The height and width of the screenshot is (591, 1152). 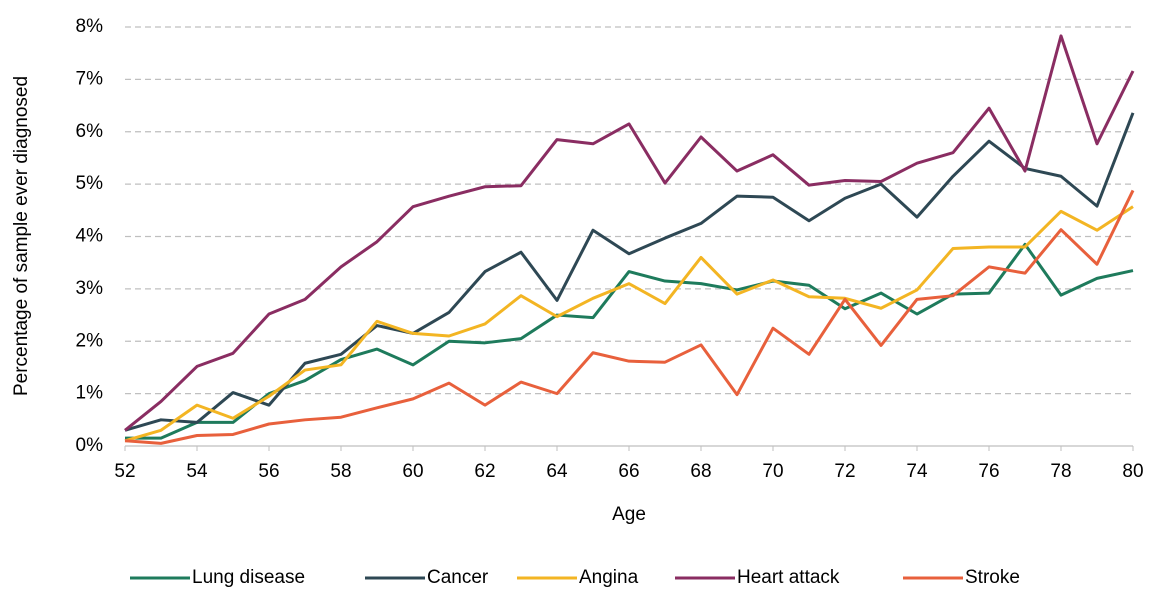 What do you see at coordinates (629, 514) in the screenshot?
I see `x-axis-label: Age` at bounding box center [629, 514].